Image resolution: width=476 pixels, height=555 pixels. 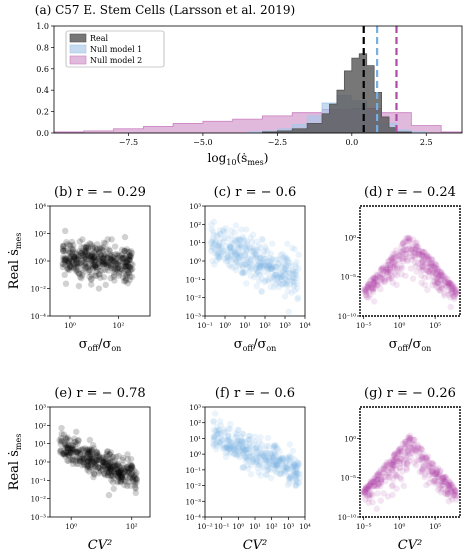 What do you see at coordinates (277, 142) in the screenshot?
I see `xtick-label: −2.5` at bounding box center [277, 142].